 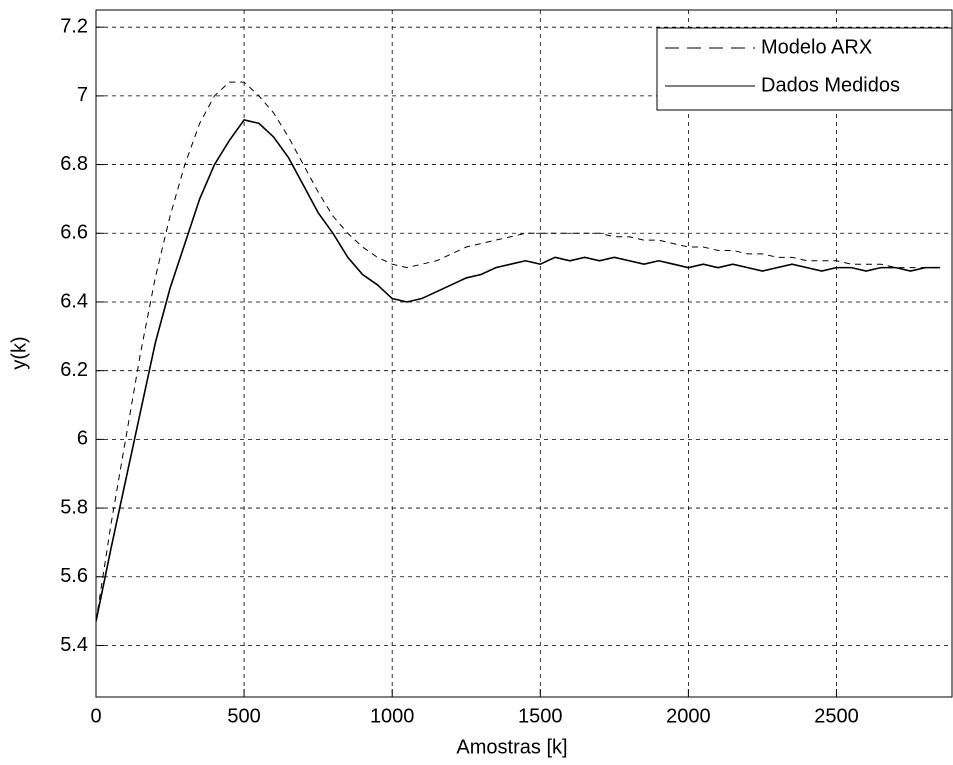 What do you see at coordinates (392, 716) in the screenshot?
I see `x-tick-label: 1000` at bounding box center [392, 716].